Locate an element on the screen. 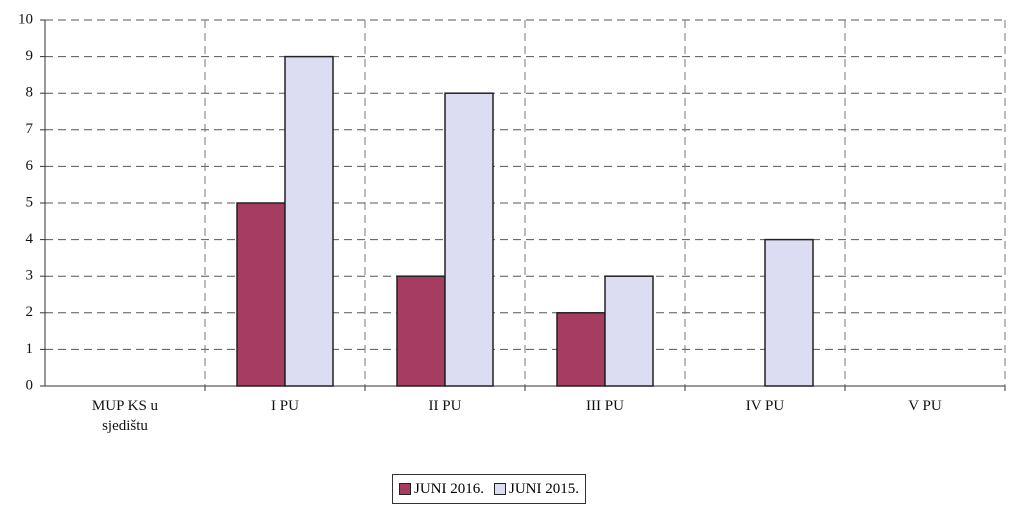  y-tick-label: 0 is located at coordinates (30, 385).